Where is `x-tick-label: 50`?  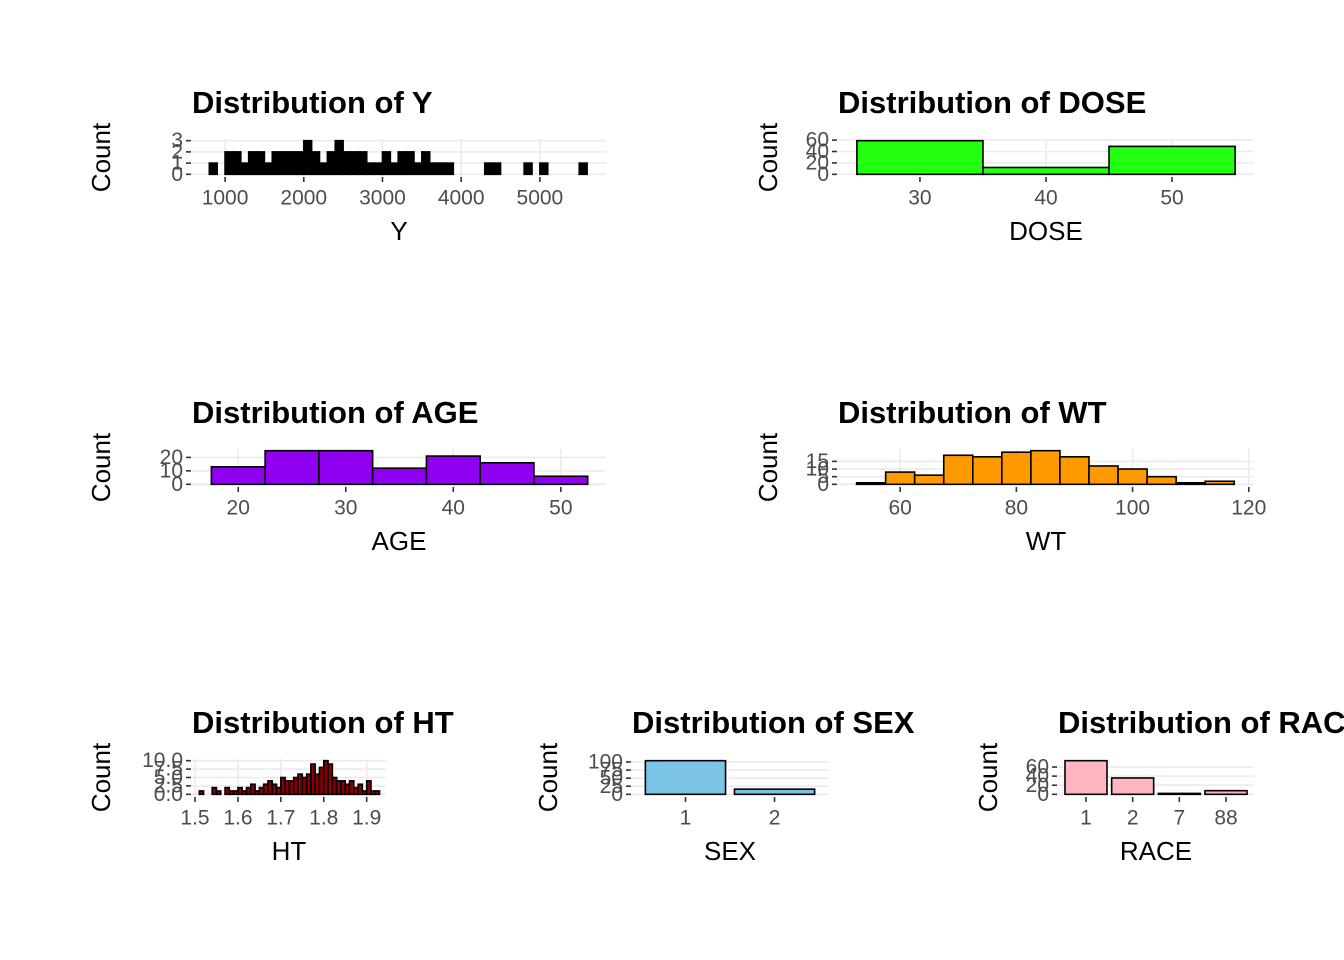
x-tick-label: 50 is located at coordinates (1171, 198).